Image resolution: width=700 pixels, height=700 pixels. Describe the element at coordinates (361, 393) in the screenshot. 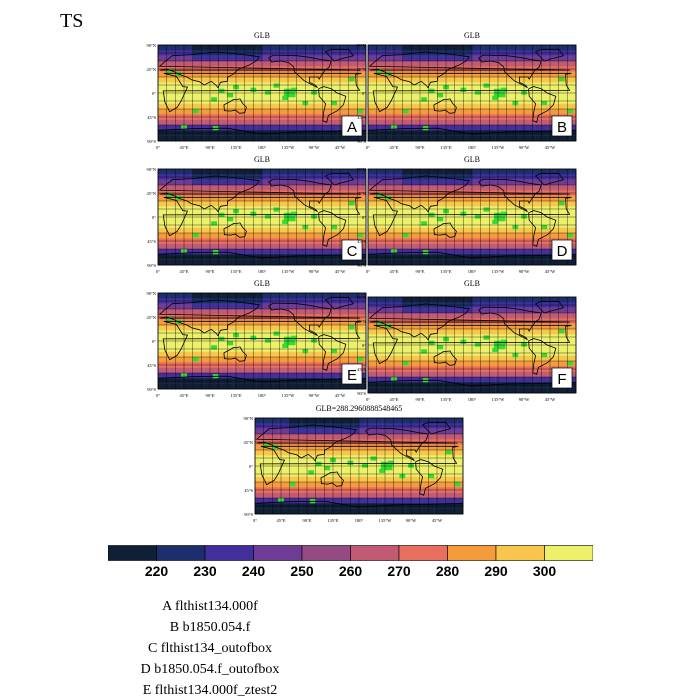

I see `lat-tick-label: 90°S` at that location.